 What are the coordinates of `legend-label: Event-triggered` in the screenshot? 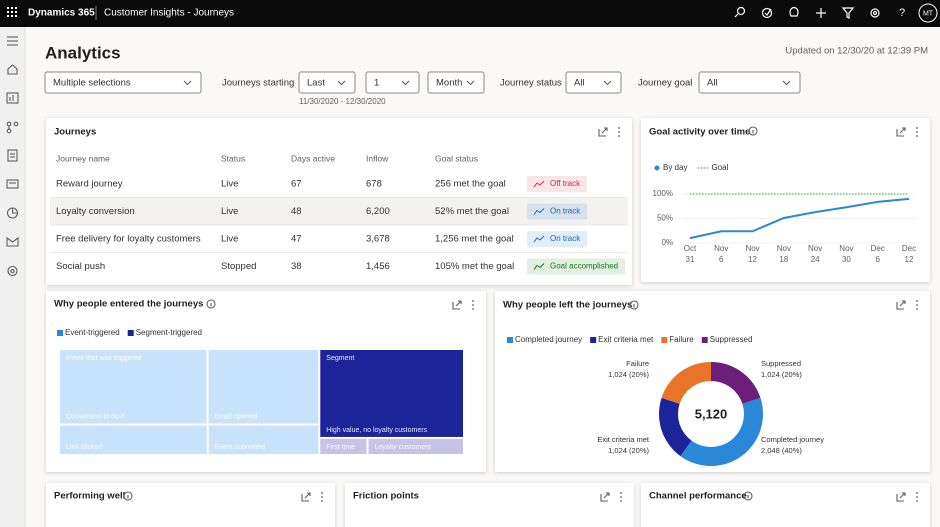 It's located at (92, 332).